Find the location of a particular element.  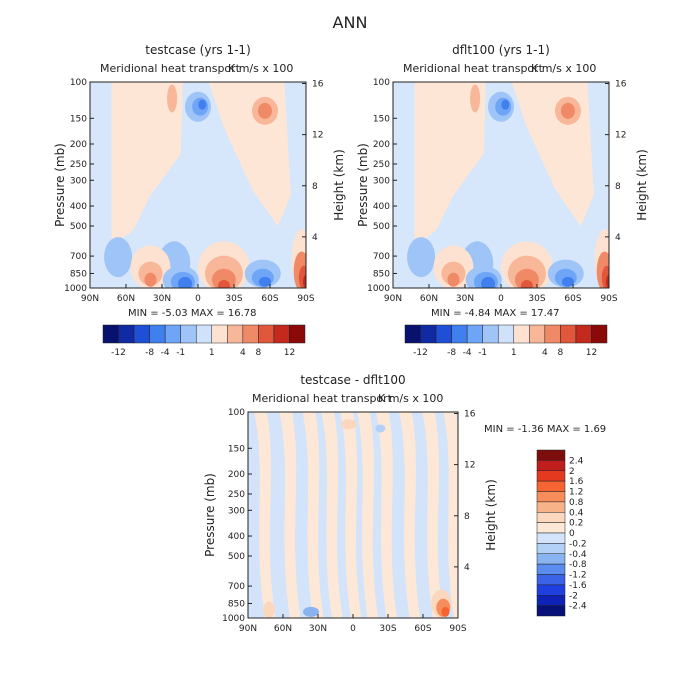

colorbar-label: 0.4 is located at coordinates (576, 513).